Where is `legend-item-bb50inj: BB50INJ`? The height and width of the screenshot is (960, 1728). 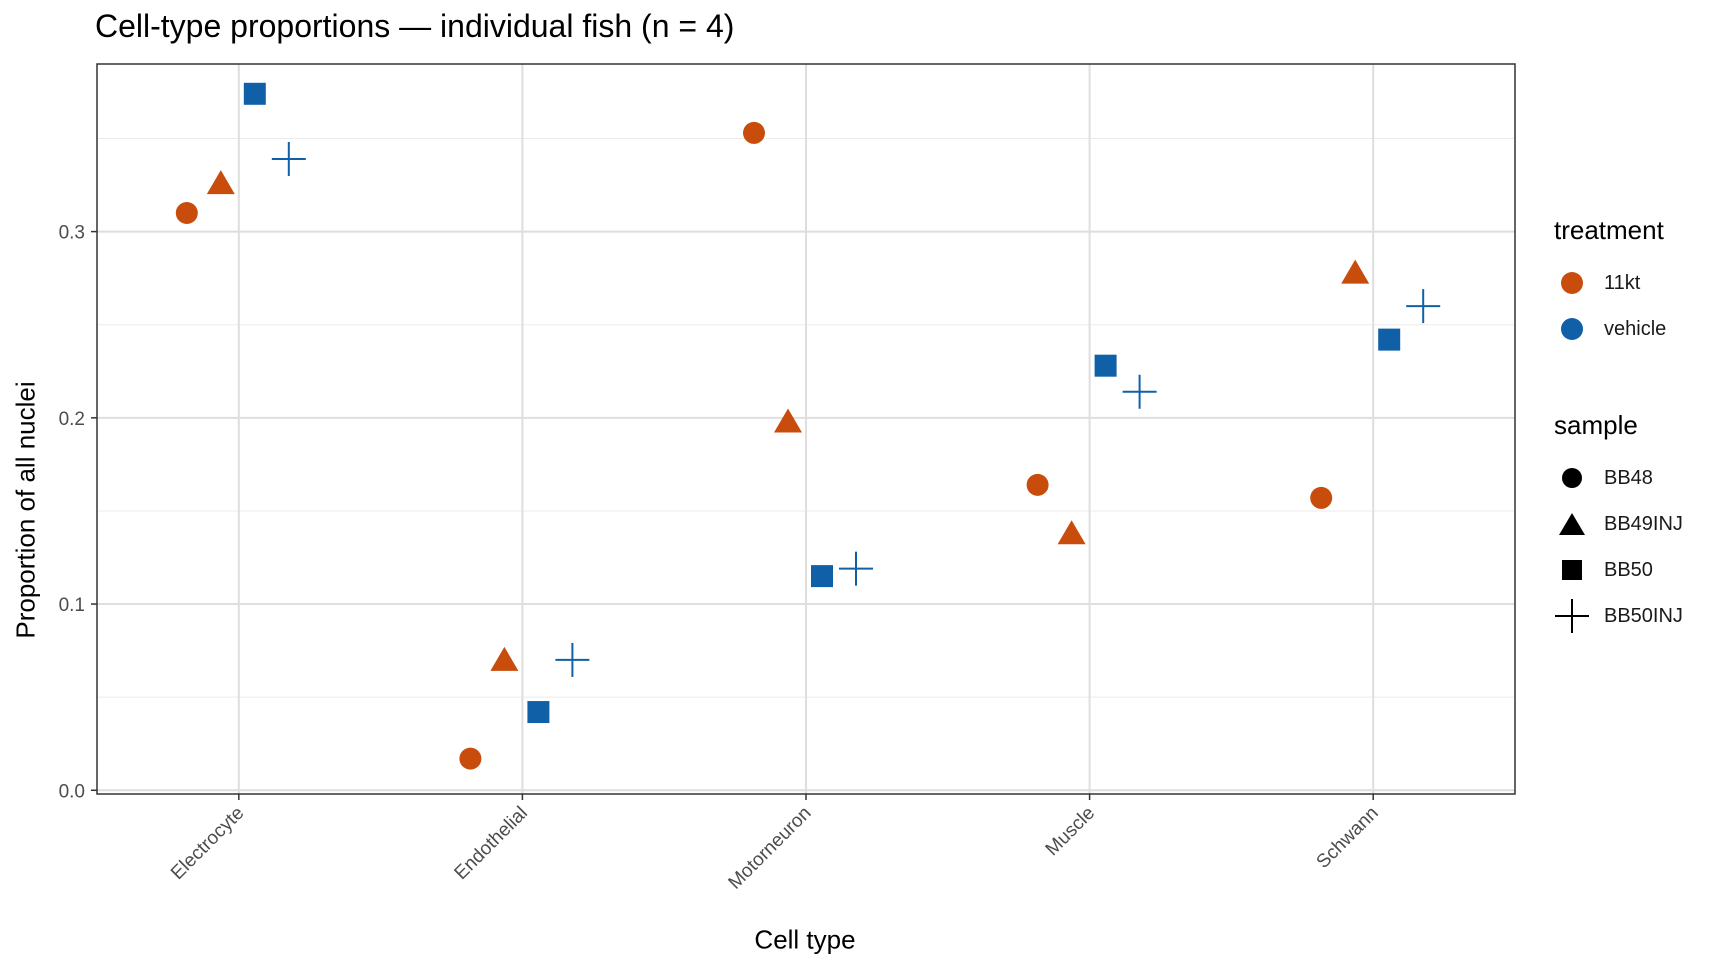 legend-item-bb50inj: BB50INJ is located at coordinates (1618, 616).